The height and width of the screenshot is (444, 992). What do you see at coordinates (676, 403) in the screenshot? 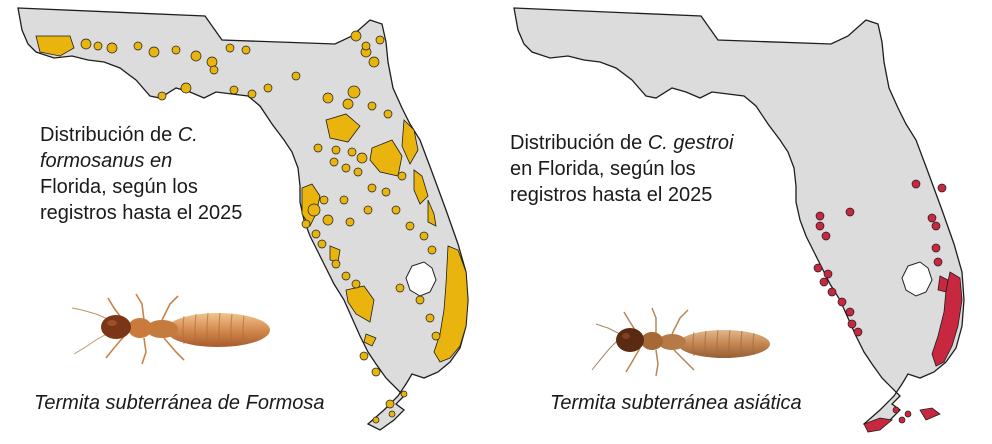
I see `gestroi-common-name: Termita subterránea asiática` at bounding box center [676, 403].